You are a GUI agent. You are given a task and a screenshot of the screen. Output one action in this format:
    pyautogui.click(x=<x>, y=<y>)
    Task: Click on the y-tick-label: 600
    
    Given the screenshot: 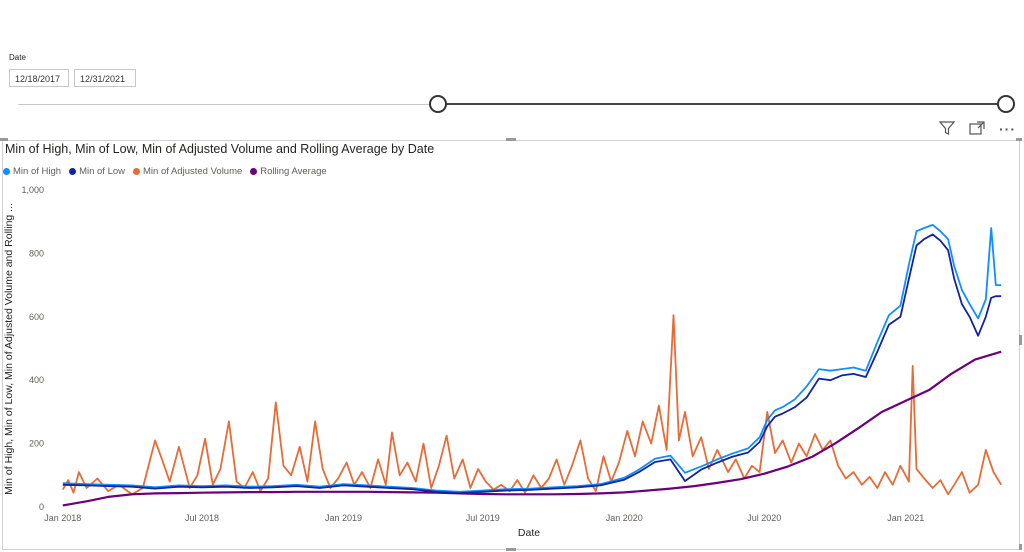 What is the action you would take?
    pyautogui.click(x=36, y=317)
    